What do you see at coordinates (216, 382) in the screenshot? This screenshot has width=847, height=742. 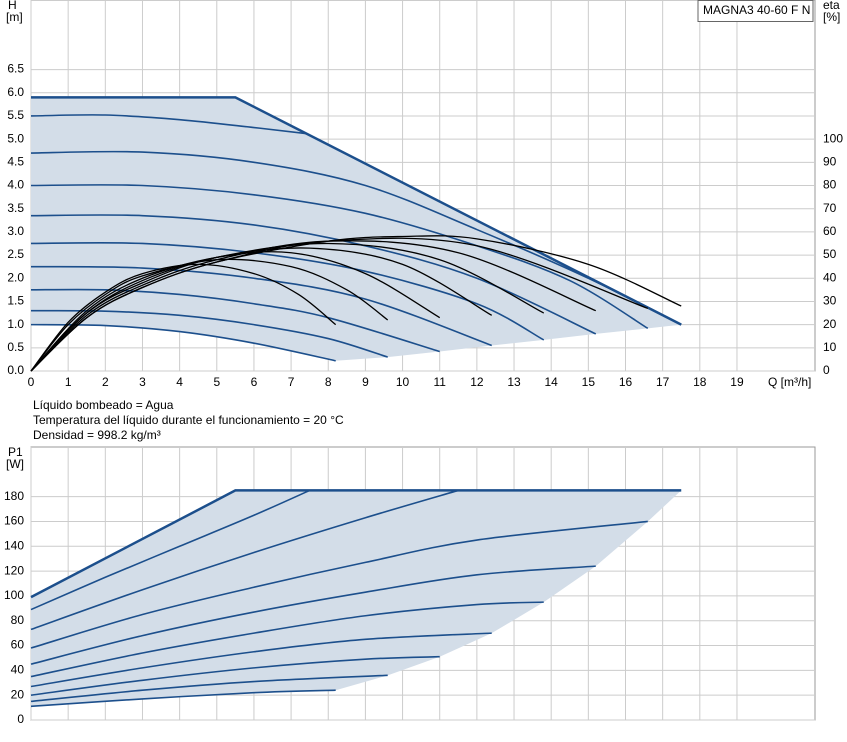 I see `x-tick-label: 5` at bounding box center [216, 382].